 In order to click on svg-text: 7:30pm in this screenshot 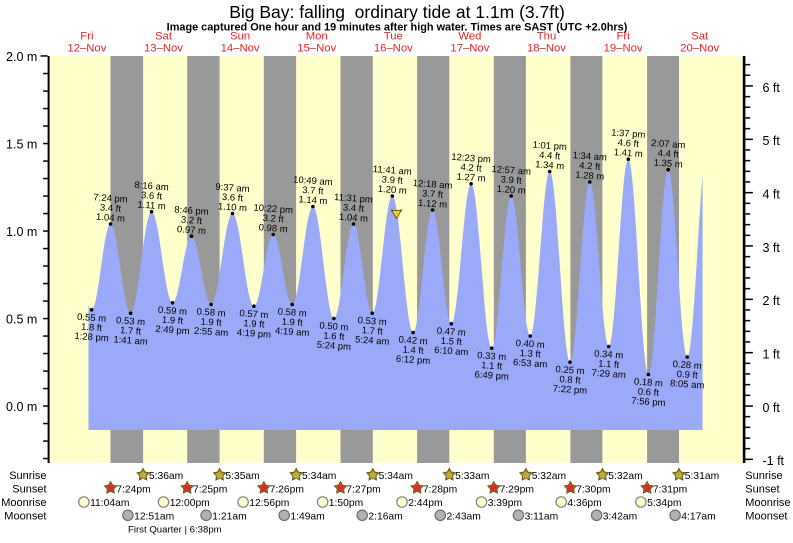, I will do `click(593, 489)`.